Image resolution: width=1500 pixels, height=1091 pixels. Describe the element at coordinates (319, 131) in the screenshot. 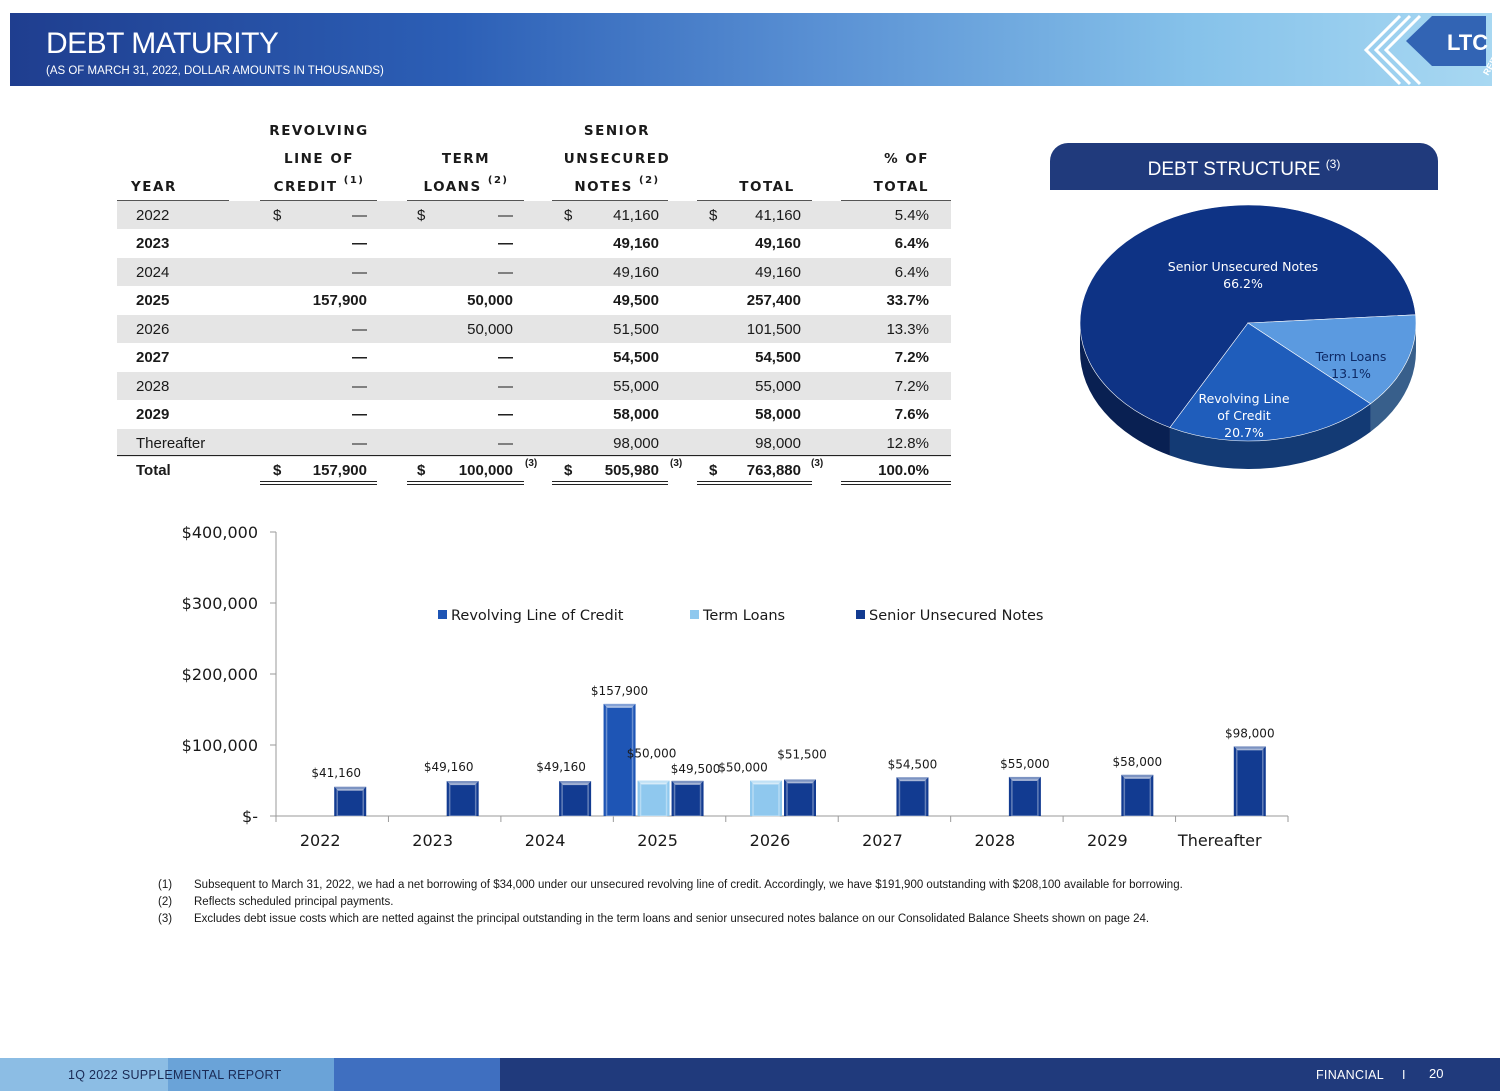

I see `col-header-revolving-1: REVOLVING` at that location.